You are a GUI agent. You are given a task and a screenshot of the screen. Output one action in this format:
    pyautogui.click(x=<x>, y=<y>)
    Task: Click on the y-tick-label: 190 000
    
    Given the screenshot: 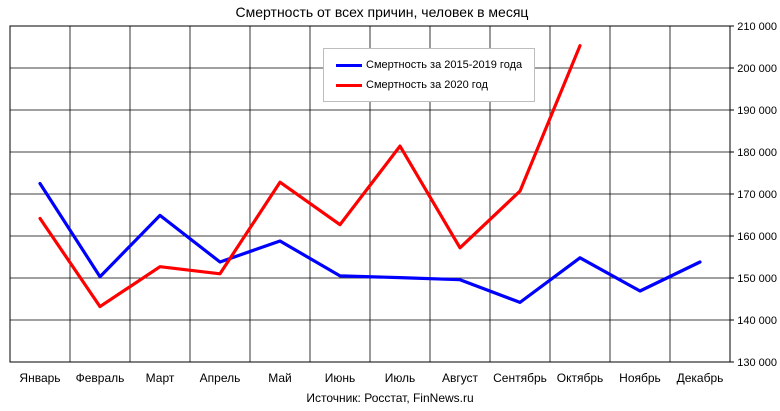 What is the action you would take?
    pyautogui.click(x=757, y=111)
    